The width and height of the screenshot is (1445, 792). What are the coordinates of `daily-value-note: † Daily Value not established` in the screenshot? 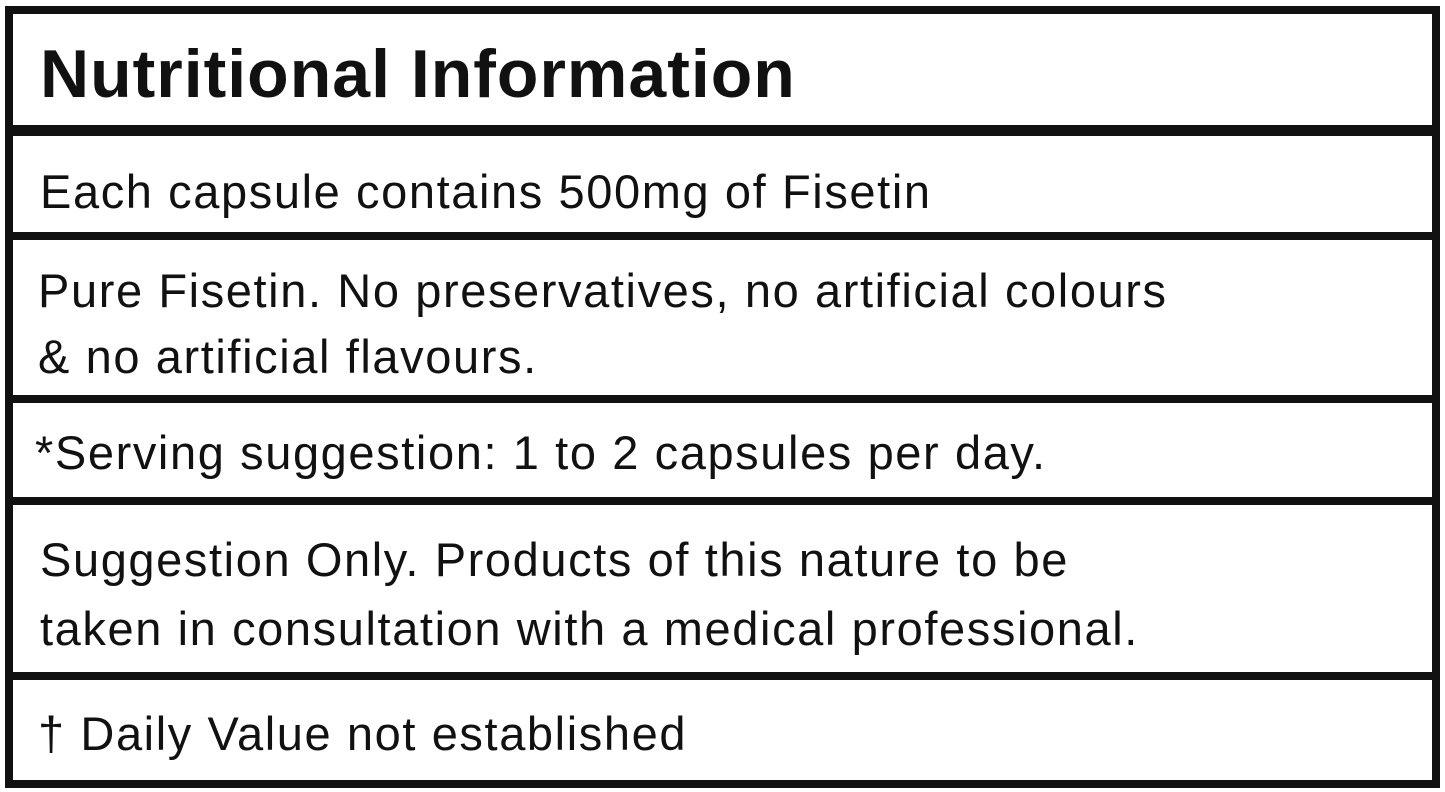 It's located at (363, 733).